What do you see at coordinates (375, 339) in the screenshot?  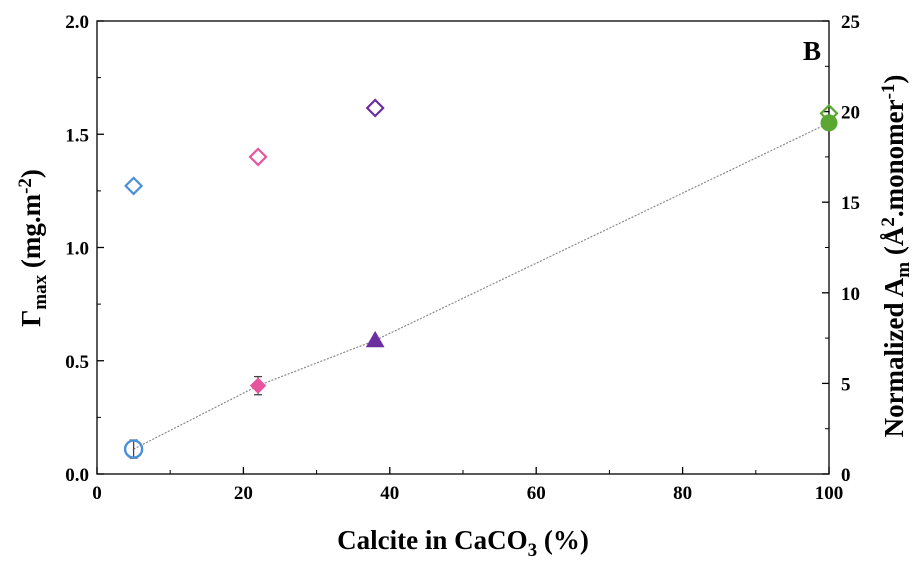 I see `triangle-marker` at bounding box center [375, 339].